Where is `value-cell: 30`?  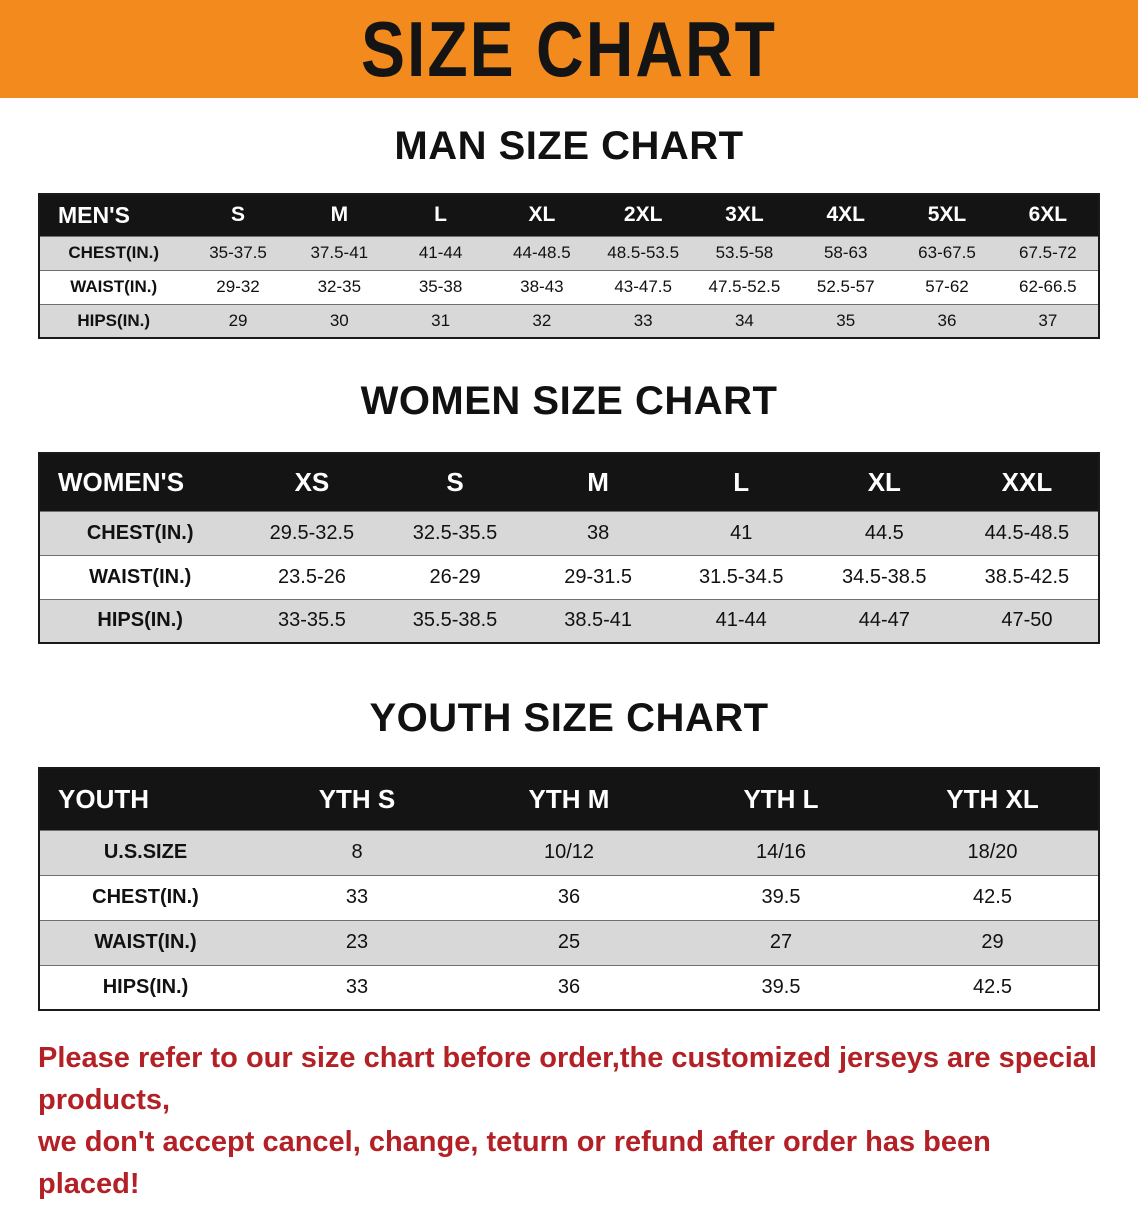 value-cell: 30 is located at coordinates (339, 320).